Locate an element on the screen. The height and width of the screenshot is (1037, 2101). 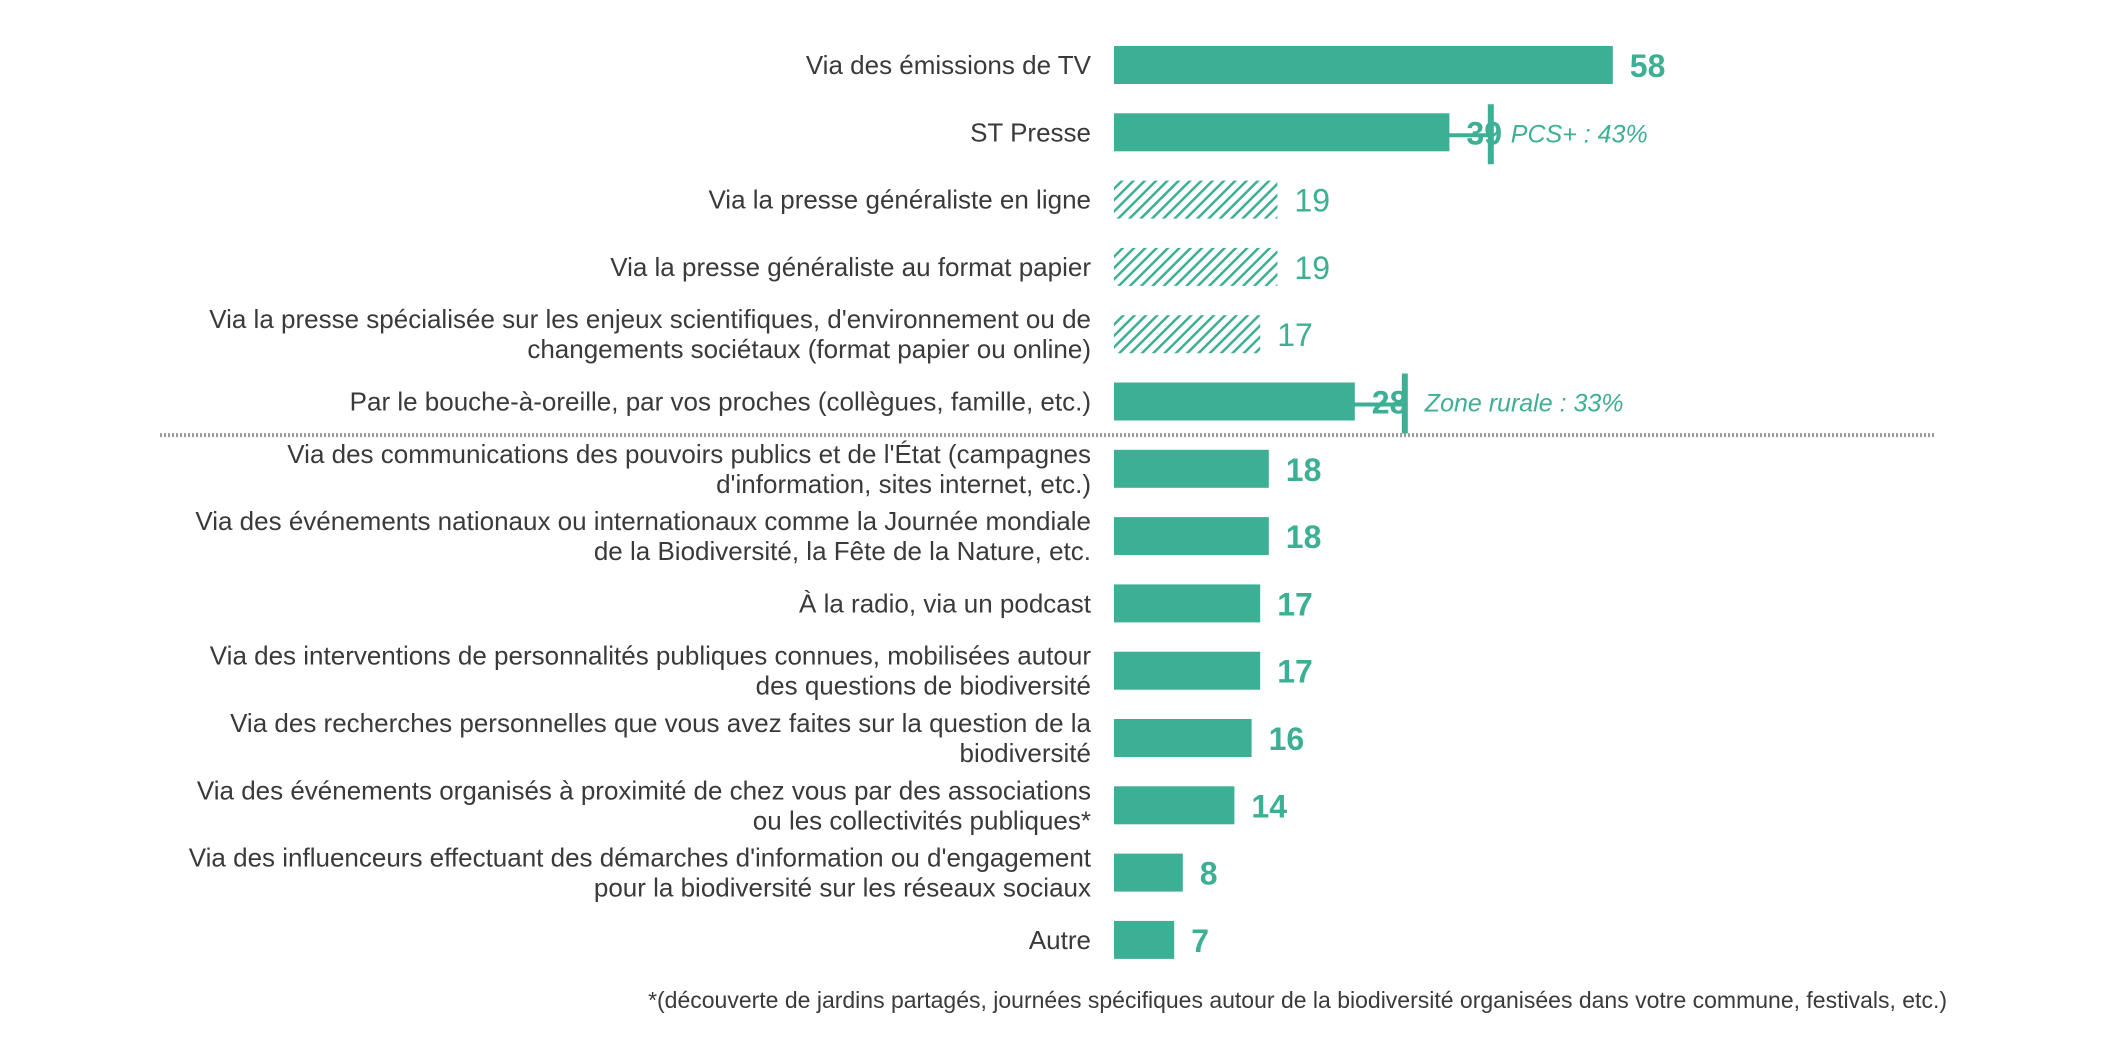
category-label-line: biodiversité is located at coordinates (1025, 753).